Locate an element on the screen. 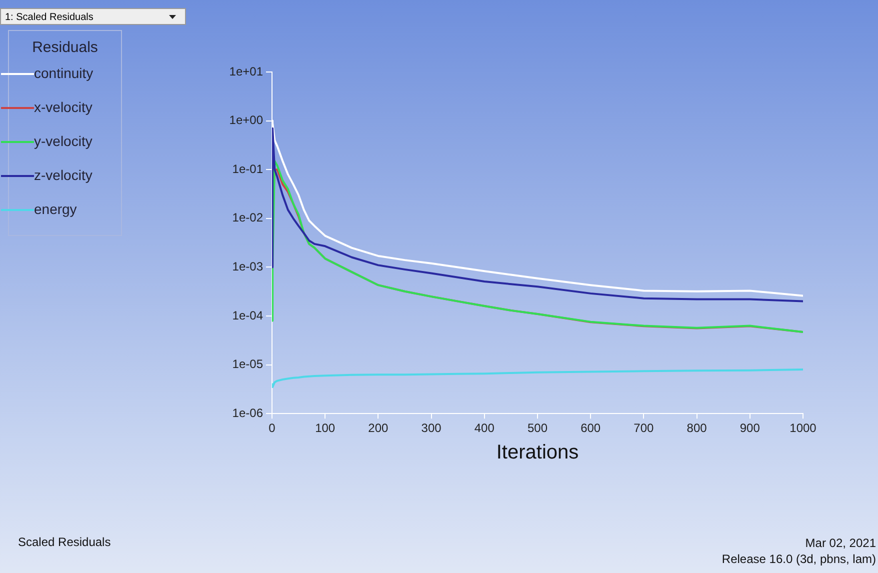  y-tick-label: 1e-03 is located at coordinates (248, 267).